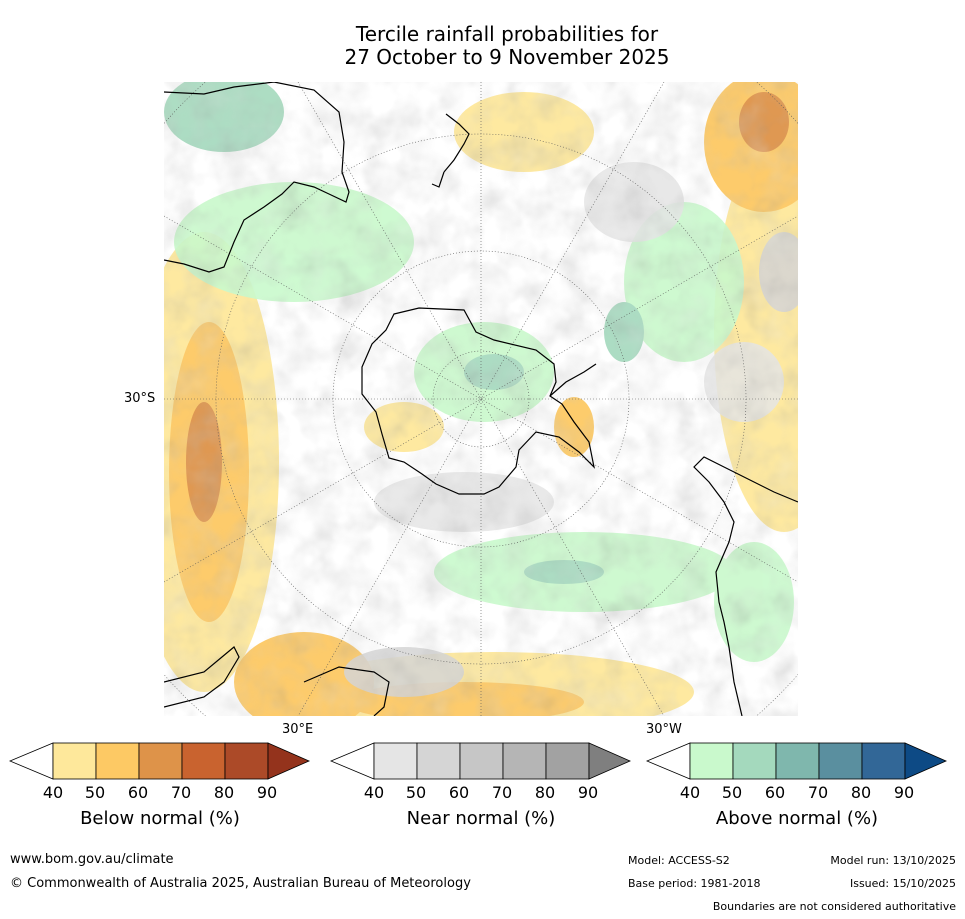 The height and width of the screenshot is (919, 965). Describe the element at coordinates (507, 34) in the screenshot. I see `map-title-line-1: Tercile rainfall probabilities for` at that location.